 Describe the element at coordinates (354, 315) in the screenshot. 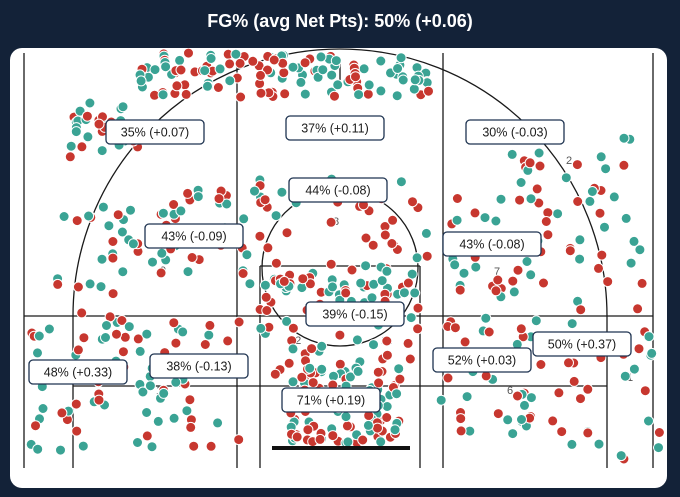

I see `zone-label-text: 39% (-0.15)` at that location.